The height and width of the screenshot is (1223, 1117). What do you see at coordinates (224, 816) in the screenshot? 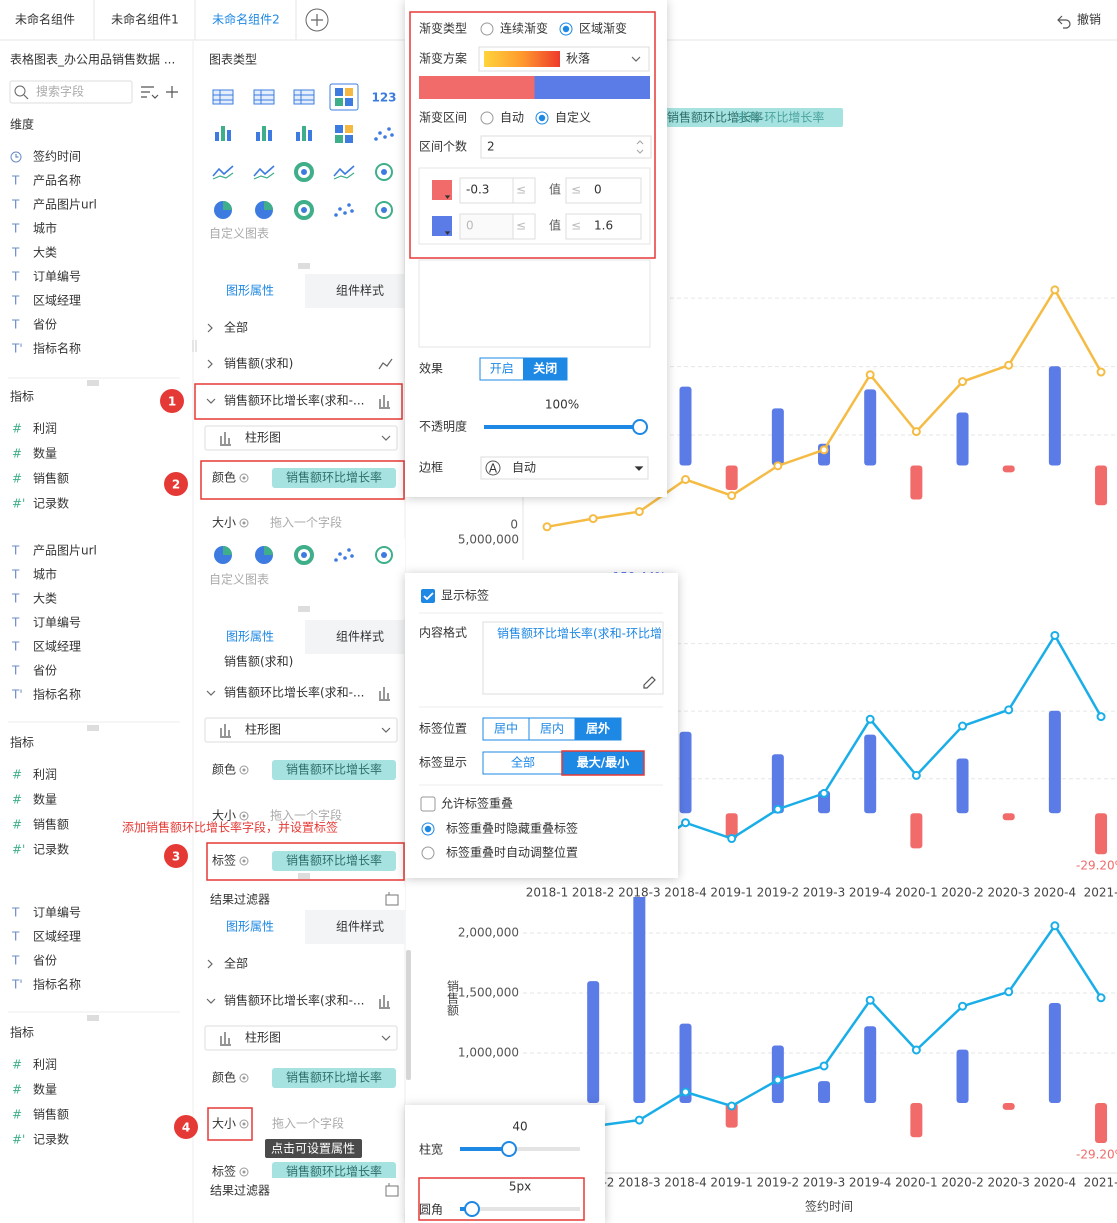
I see `prop-label: 大小` at bounding box center [224, 816].